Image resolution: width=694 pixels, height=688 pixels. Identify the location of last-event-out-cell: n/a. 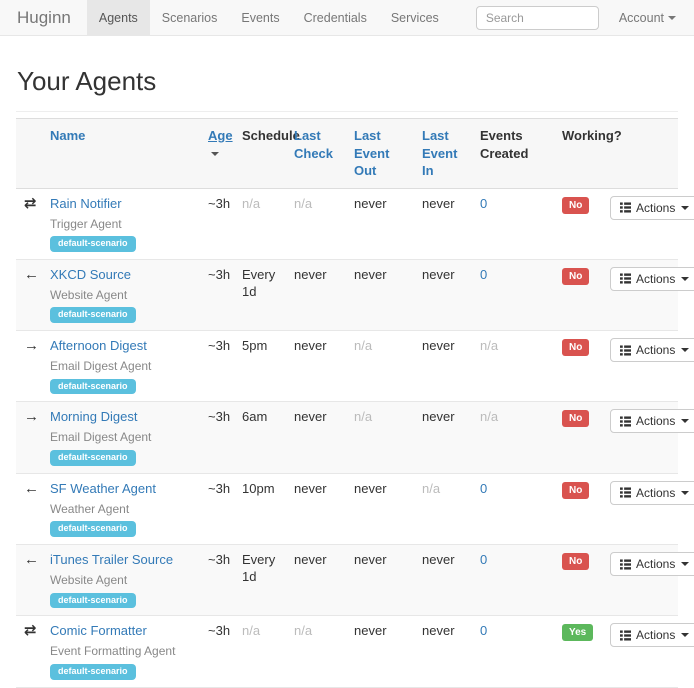
(380, 366).